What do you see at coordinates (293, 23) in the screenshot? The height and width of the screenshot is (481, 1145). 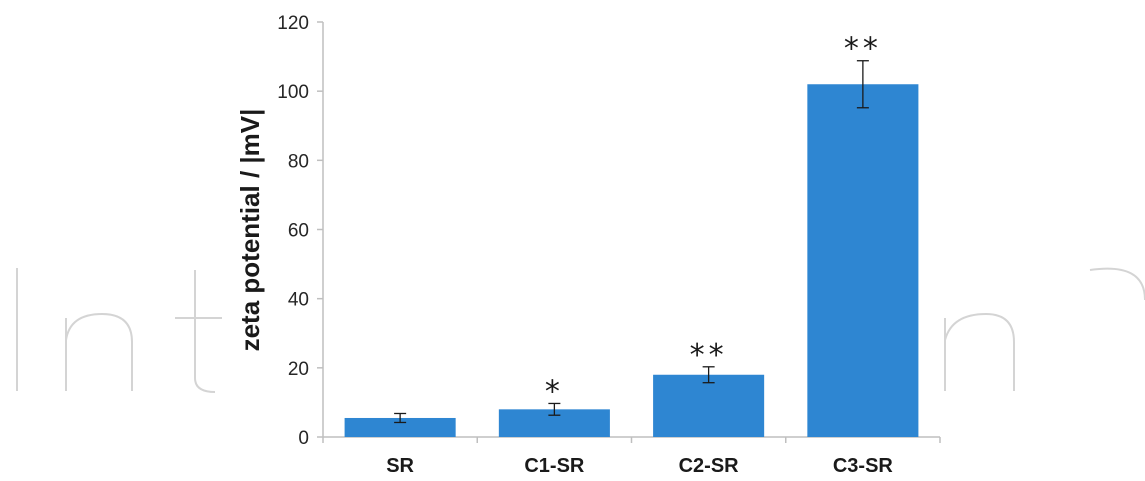 I see `y-tick-label: 120` at bounding box center [293, 23].